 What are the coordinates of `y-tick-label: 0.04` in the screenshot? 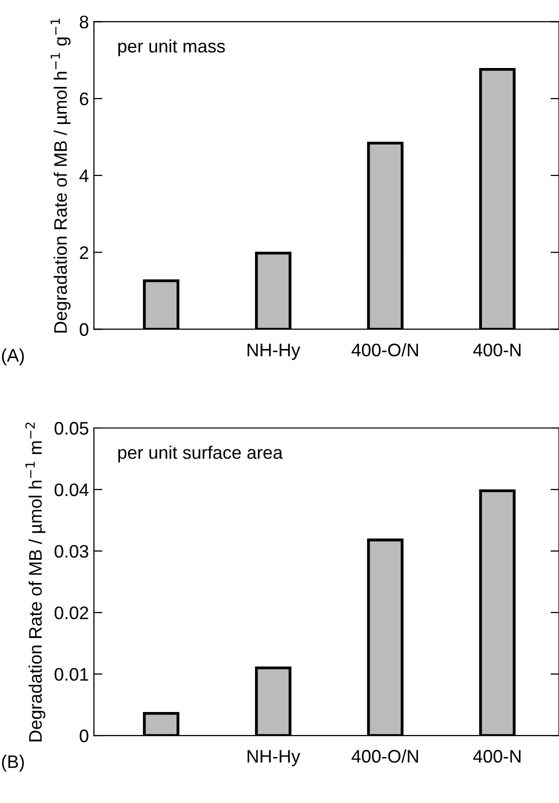 It's located at (71, 489).